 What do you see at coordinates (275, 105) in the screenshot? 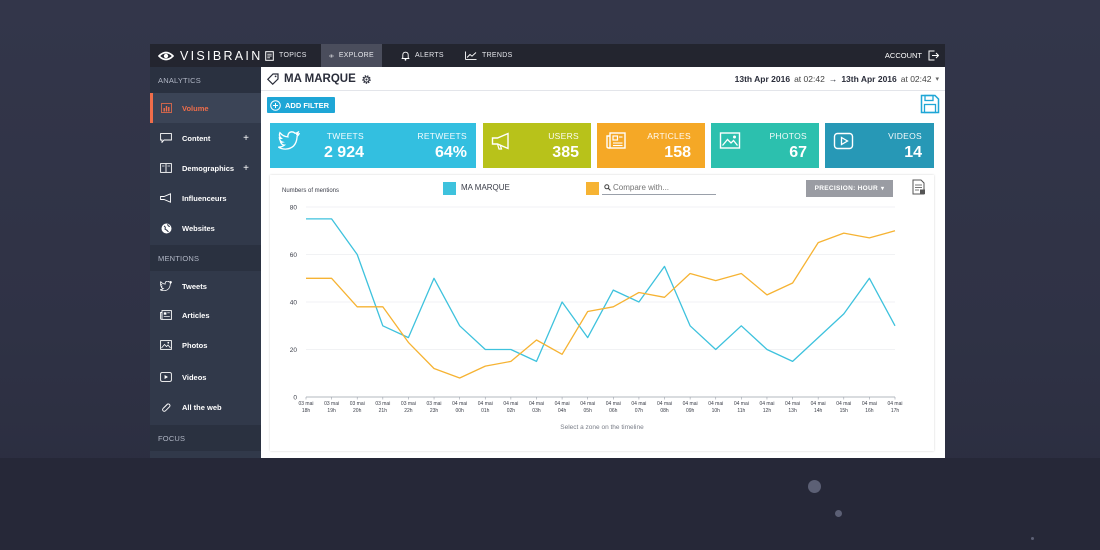
I see `plus-circle-icon` at bounding box center [275, 105].